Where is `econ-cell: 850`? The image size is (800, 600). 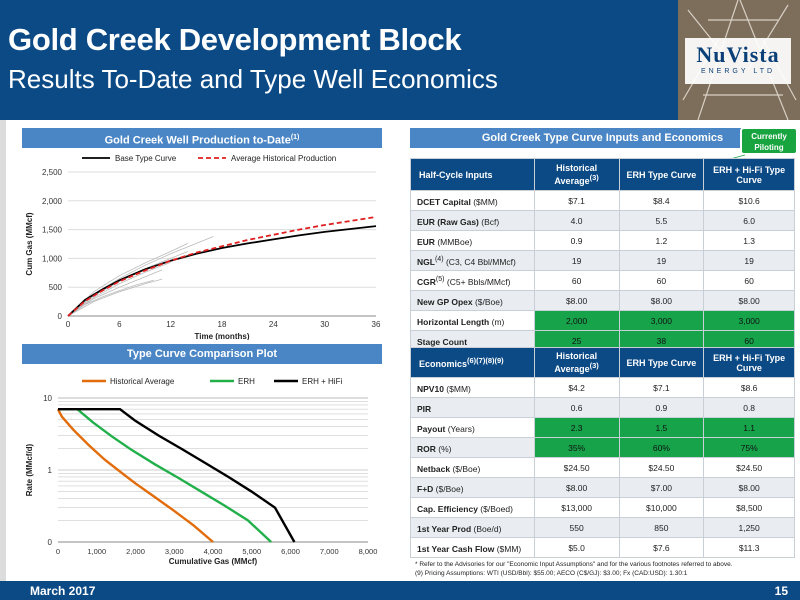 econ-cell: 850 is located at coordinates (661, 527).